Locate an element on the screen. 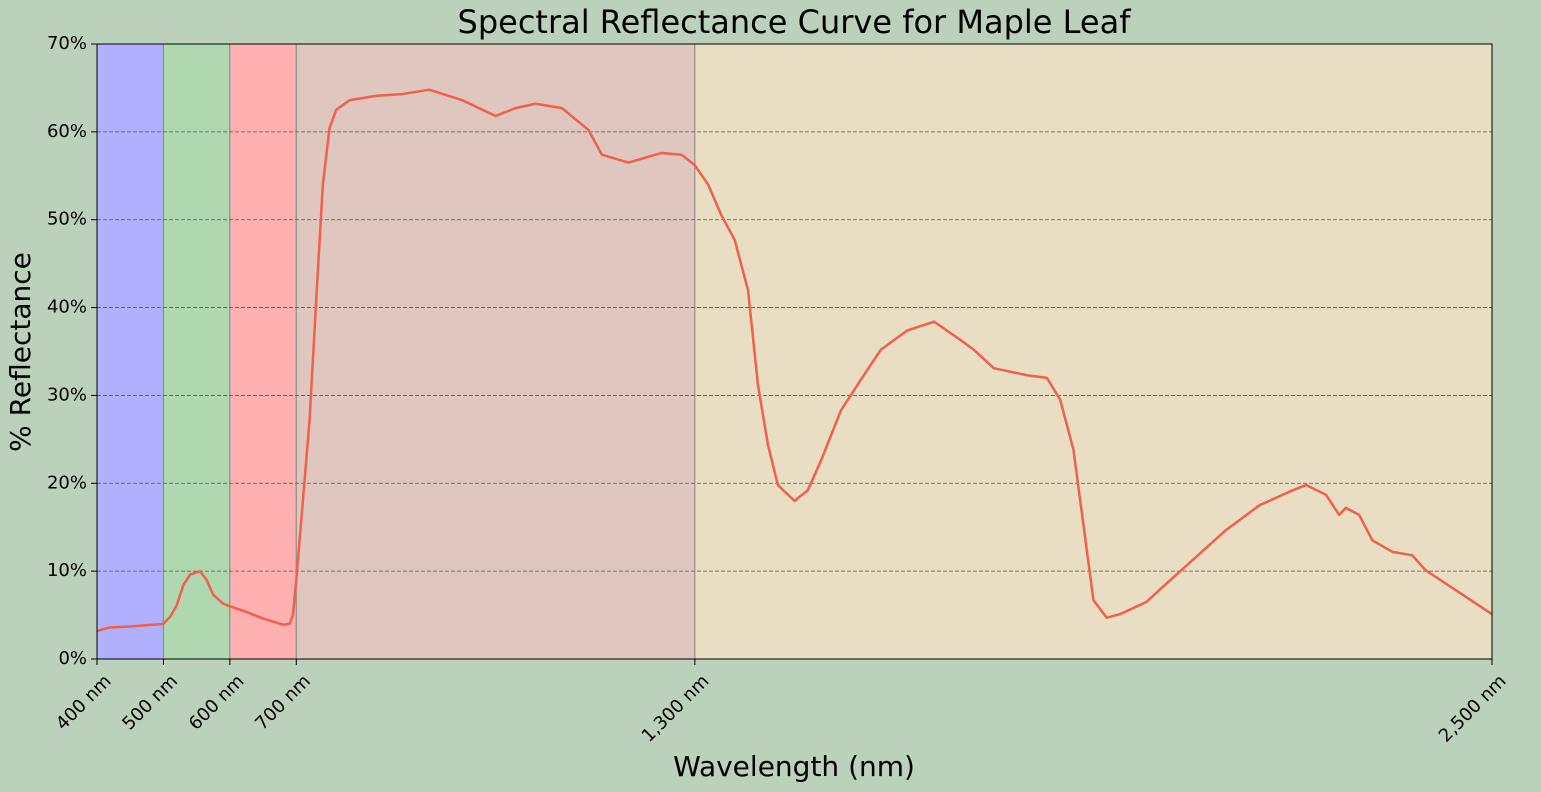 This screenshot has width=1541, height=792. y-tick-label: 20% is located at coordinates (67, 482).